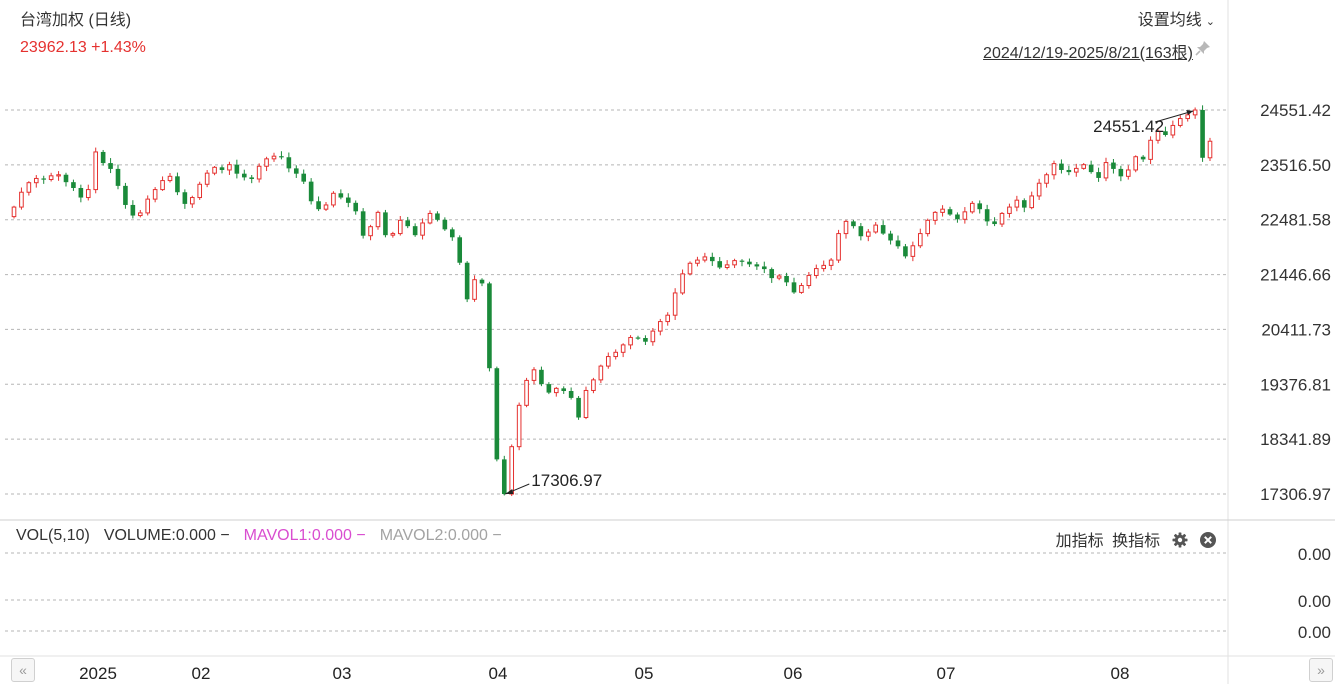  Describe the element at coordinates (668, 593) in the screenshot. I see `volume-layer: 0.00 0.00 0.00` at that location.